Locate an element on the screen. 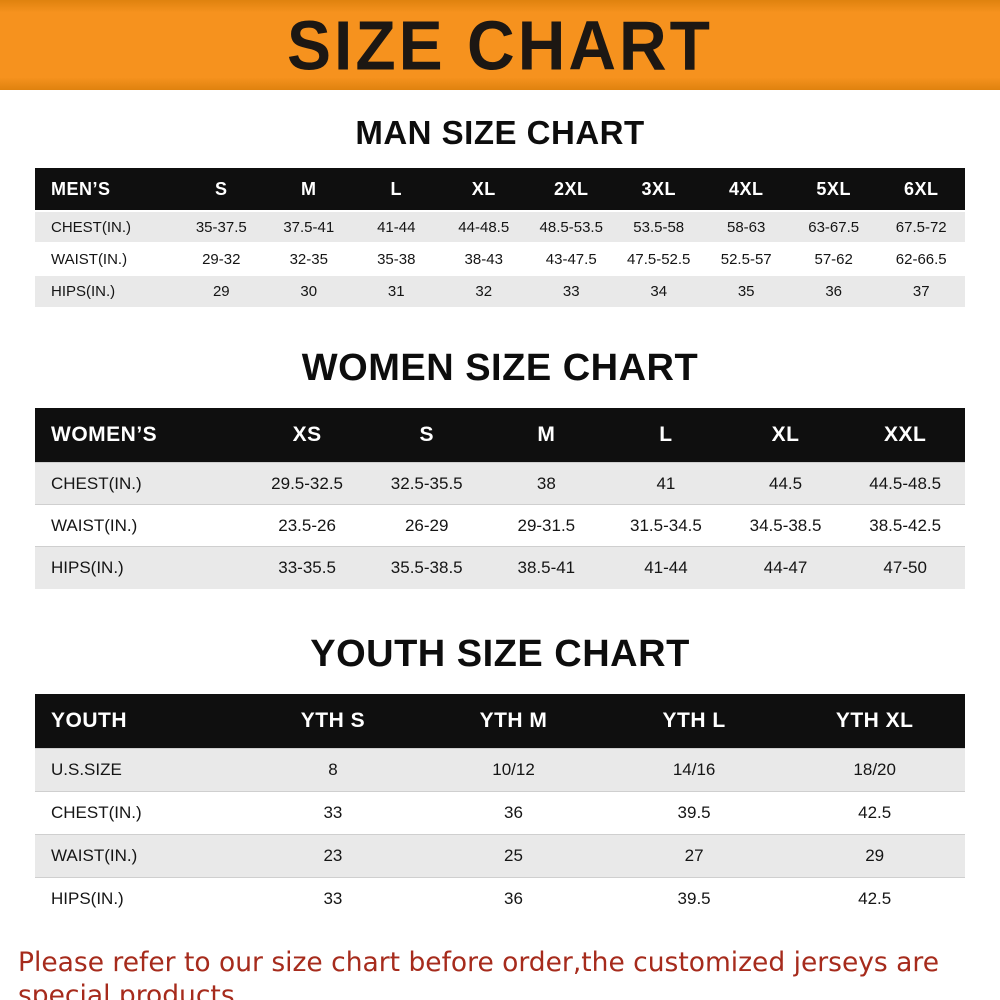  table-cell: 34.5-38.5 is located at coordinates (785, 525).